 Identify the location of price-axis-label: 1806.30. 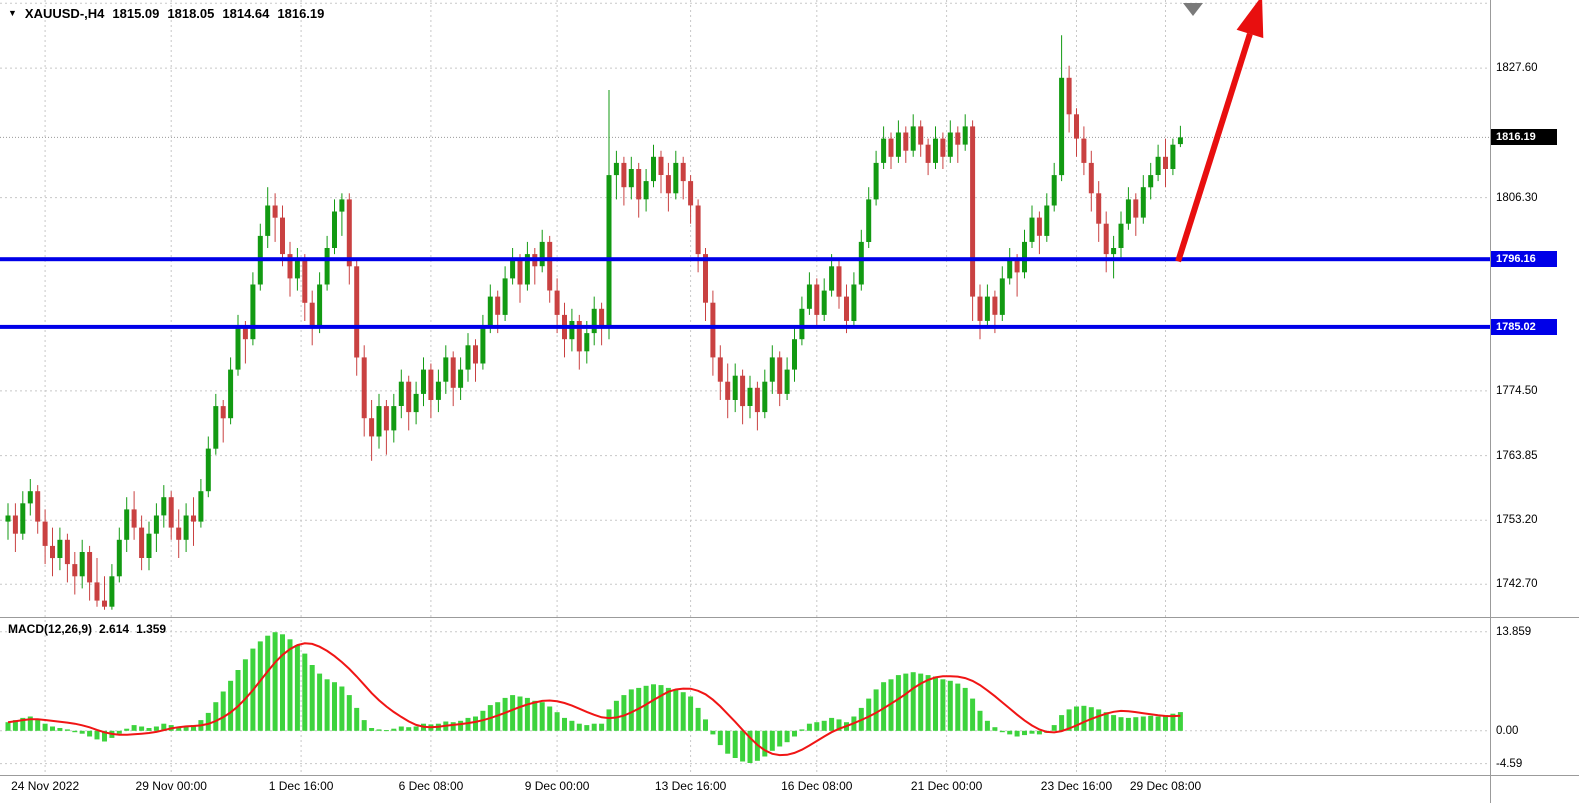
(1517, 197).